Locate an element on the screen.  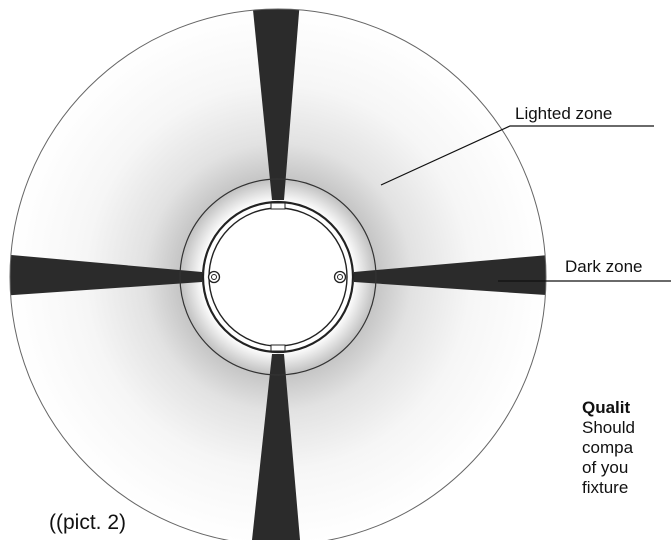
side-text-line: Should is located at coordinates (608, 427).